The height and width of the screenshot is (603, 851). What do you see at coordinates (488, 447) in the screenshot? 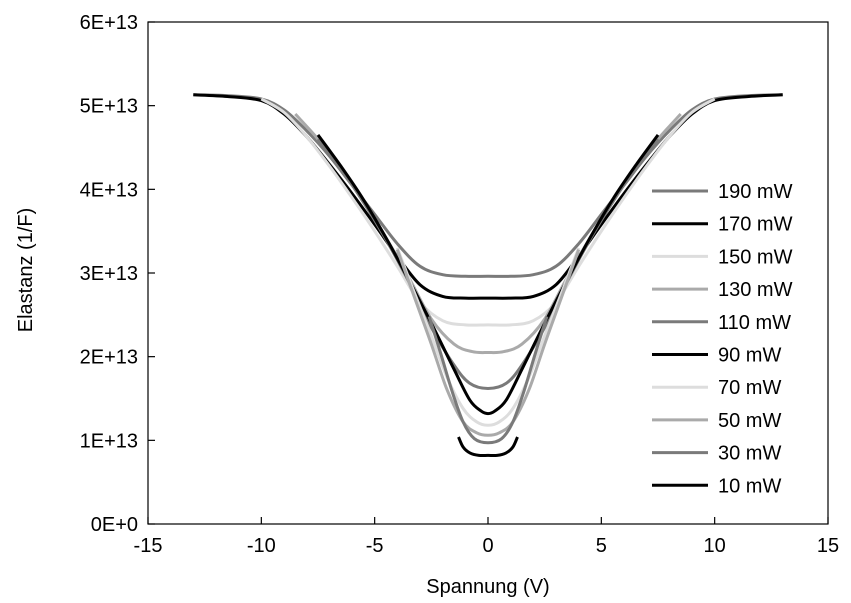
I see `series-line-10-mw` at bounding box center [488, 447].